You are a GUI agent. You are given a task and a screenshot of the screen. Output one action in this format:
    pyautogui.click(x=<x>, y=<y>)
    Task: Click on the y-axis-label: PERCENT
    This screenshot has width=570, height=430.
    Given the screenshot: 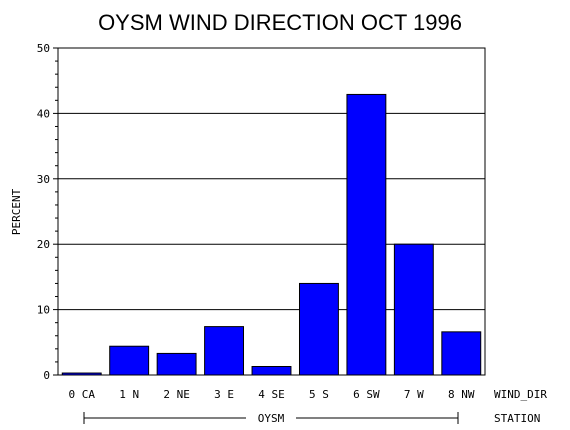 What is the action you would take?
    pyautogui.click(x=16, y=211)
    